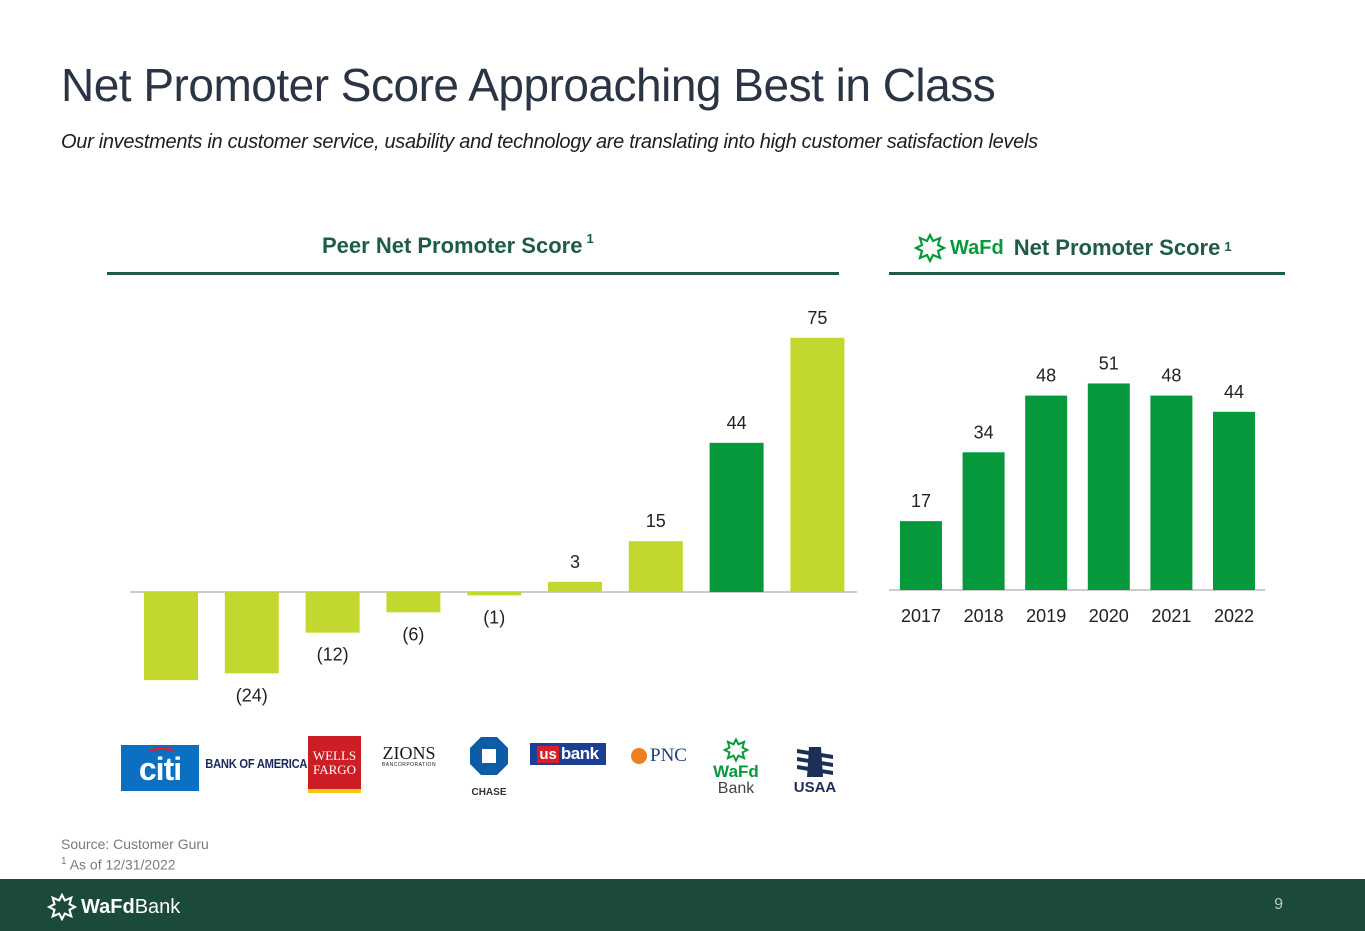  Describe the element at coordinates (590, 238) in the screenshot. I see `peer-footnote-mark: 1` at that location.